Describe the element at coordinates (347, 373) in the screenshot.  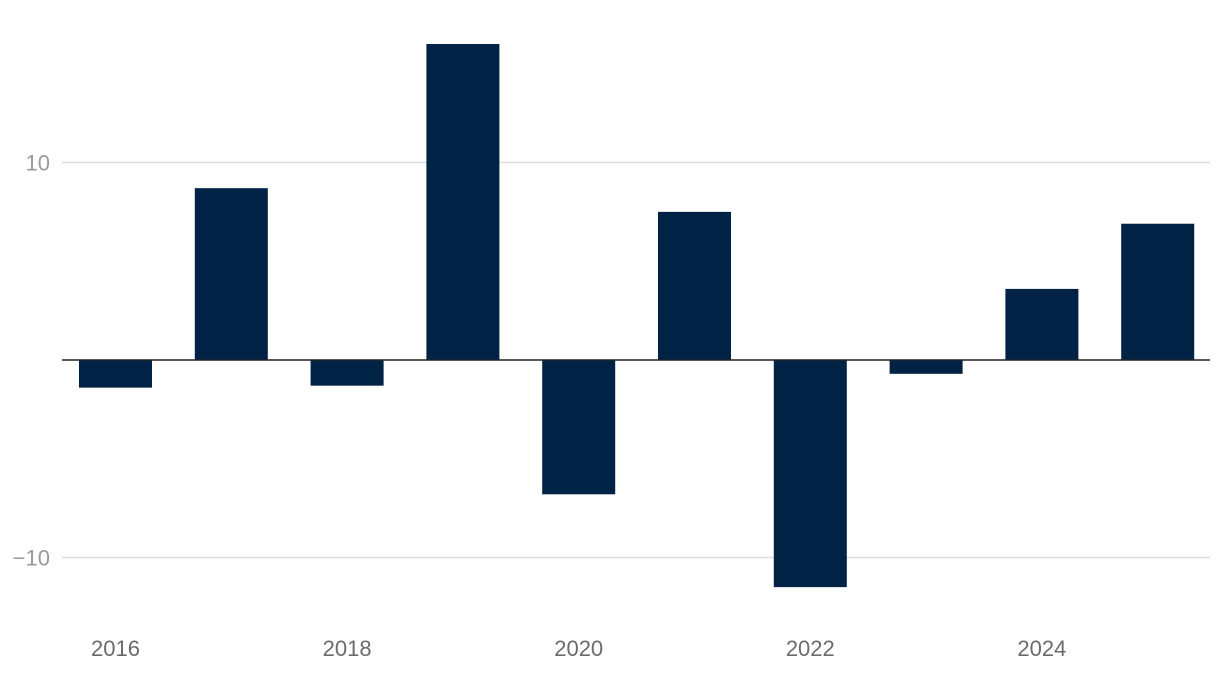
I see `bar-2018` at that location.